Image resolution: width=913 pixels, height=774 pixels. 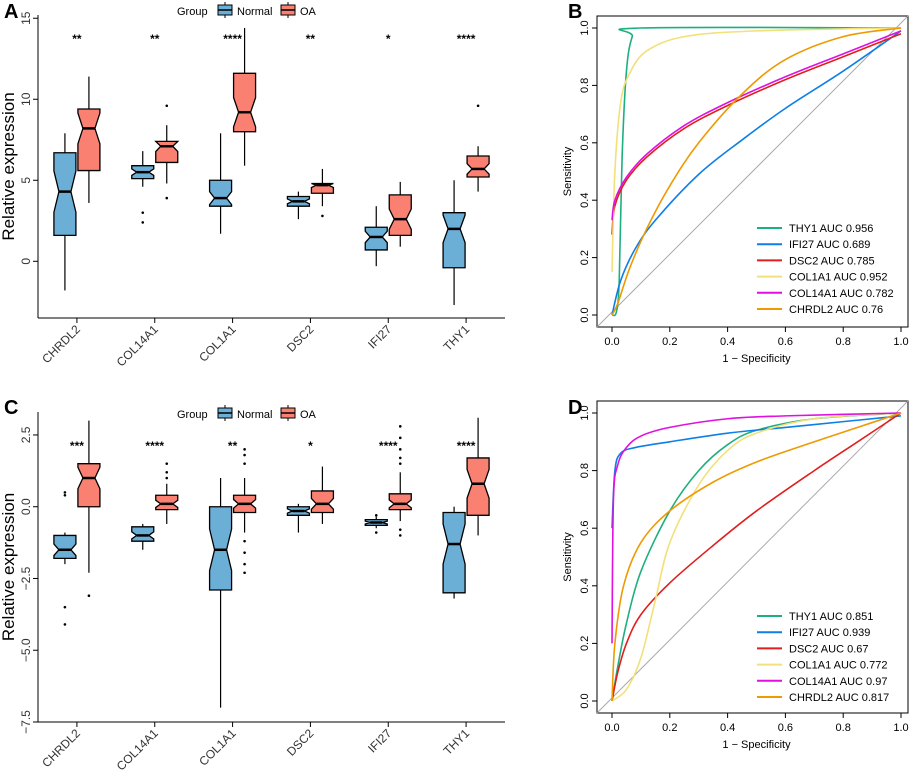 I want to click on legend-label: CHRDL2 AUC 0.76, so click(x=836, y=310).